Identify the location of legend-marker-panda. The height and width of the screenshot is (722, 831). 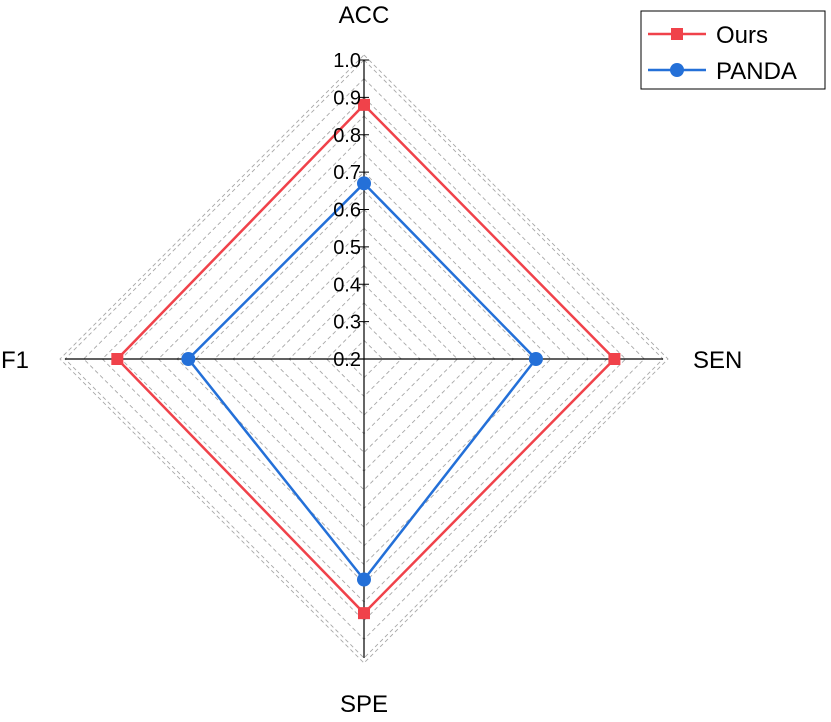
(677, 70).